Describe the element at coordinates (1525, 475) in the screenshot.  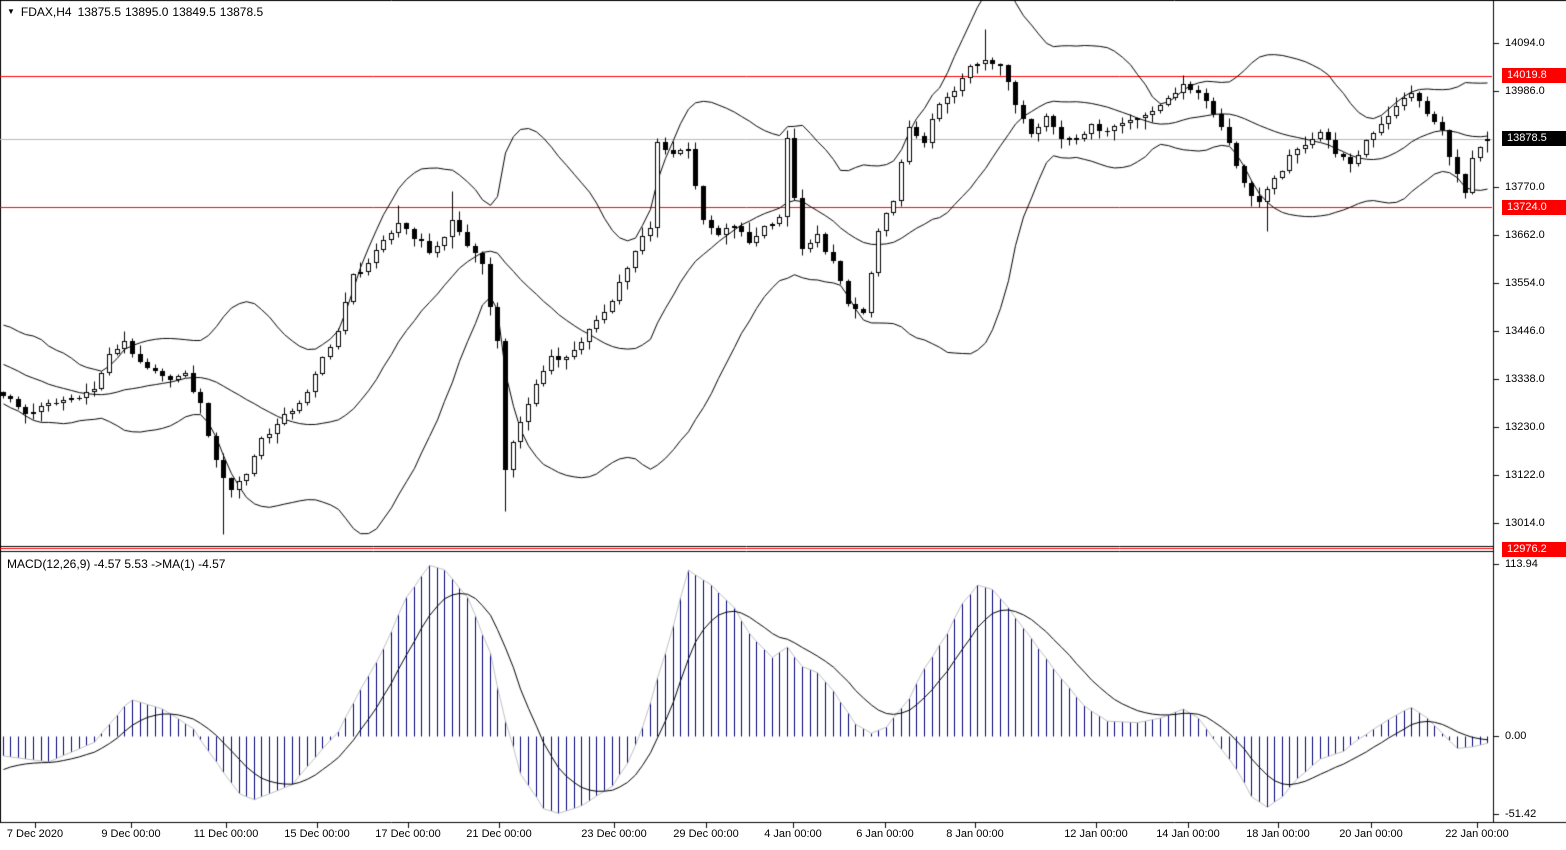
I see `price-axis-tick-label: 13122.0` at that location.